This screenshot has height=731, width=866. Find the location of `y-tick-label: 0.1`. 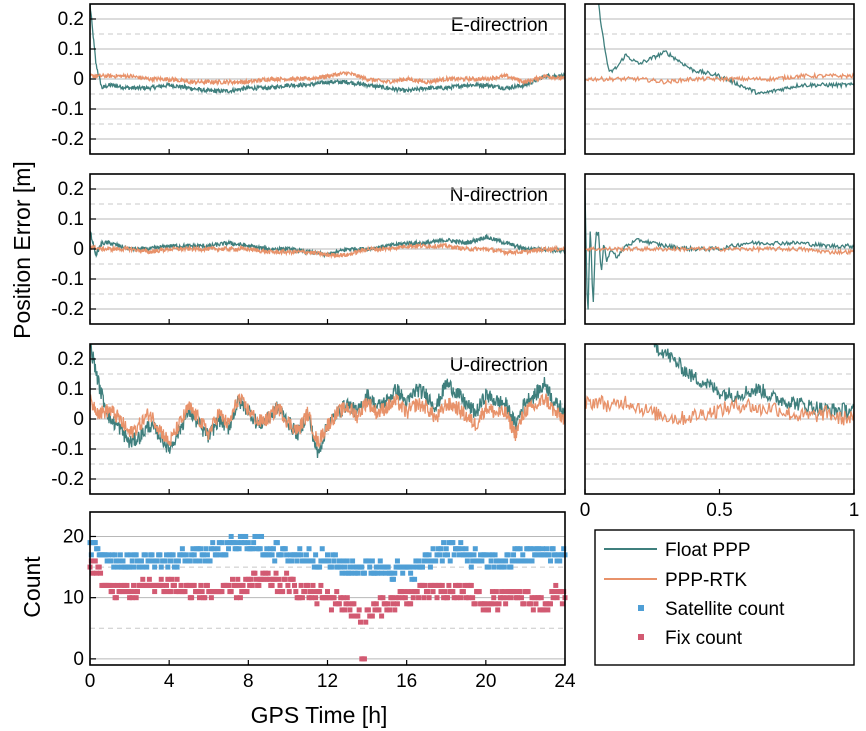

y-tick-label: 0.1 is located at coordinates (71, 389).